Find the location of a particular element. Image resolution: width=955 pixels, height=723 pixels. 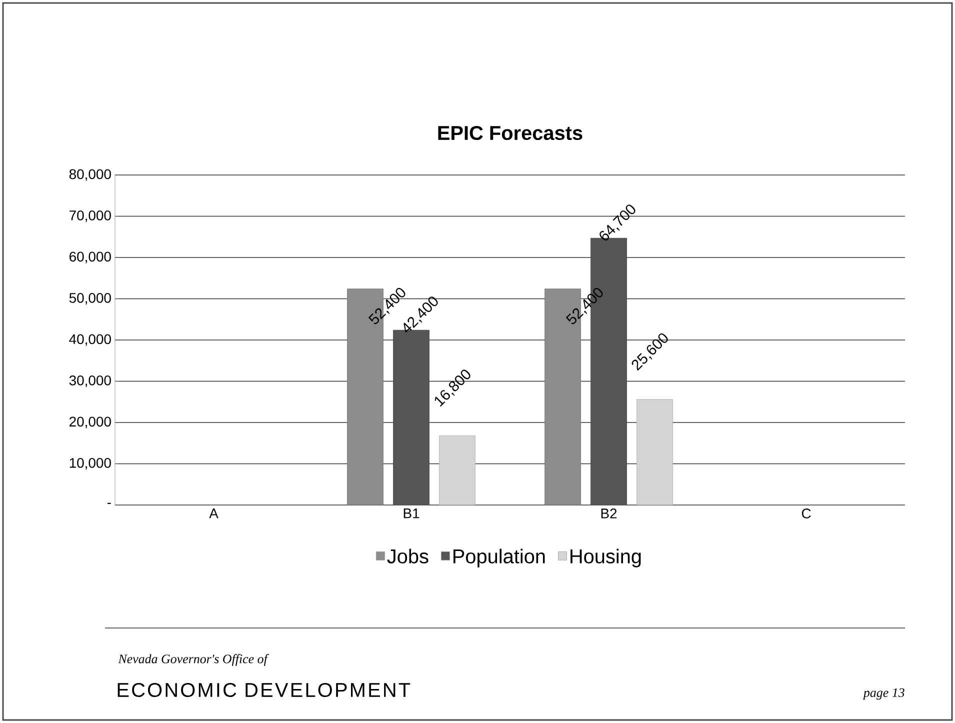

x-tick-label: B1 is located at coordinates (412, 513).